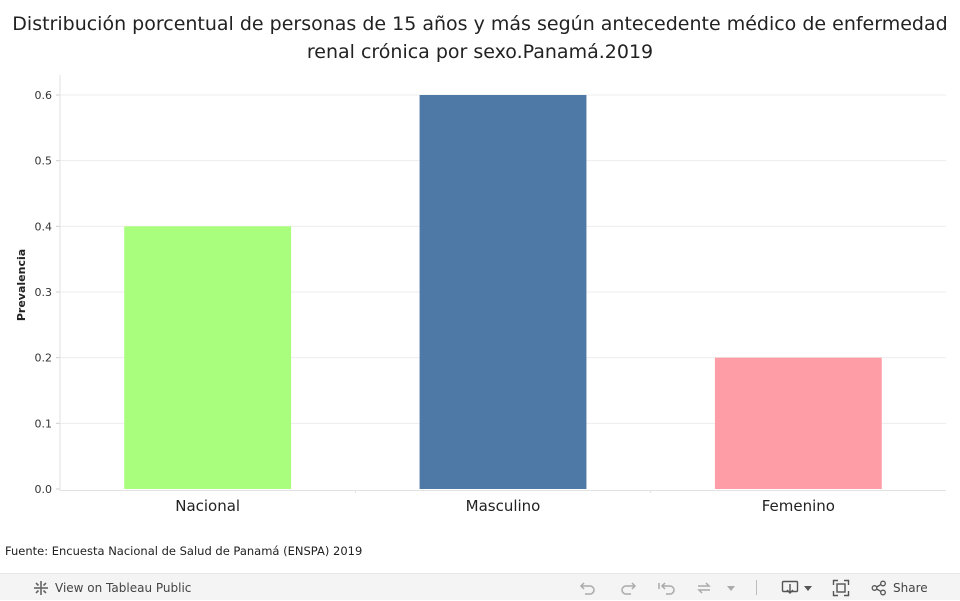  I want to click on share-button: Share, so click(899, 587).